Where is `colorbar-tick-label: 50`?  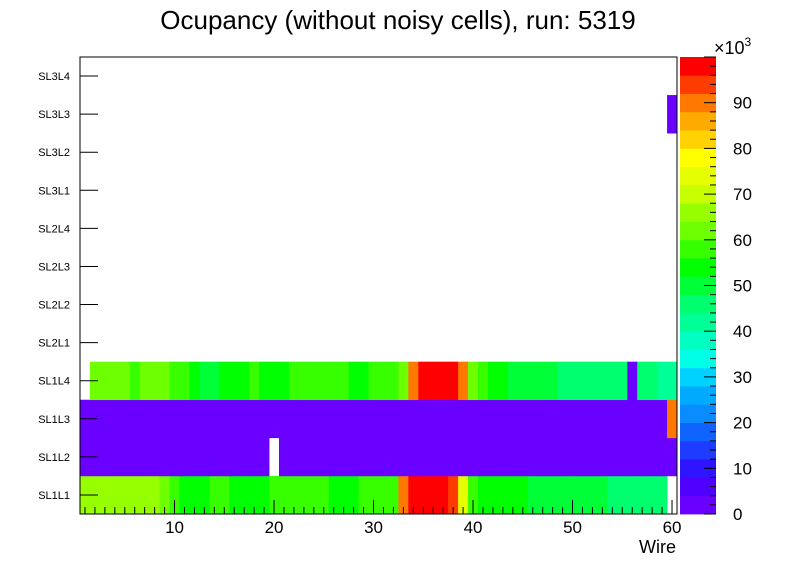 colorbar-tick-label: 50 is located at coordinates (742, 286).